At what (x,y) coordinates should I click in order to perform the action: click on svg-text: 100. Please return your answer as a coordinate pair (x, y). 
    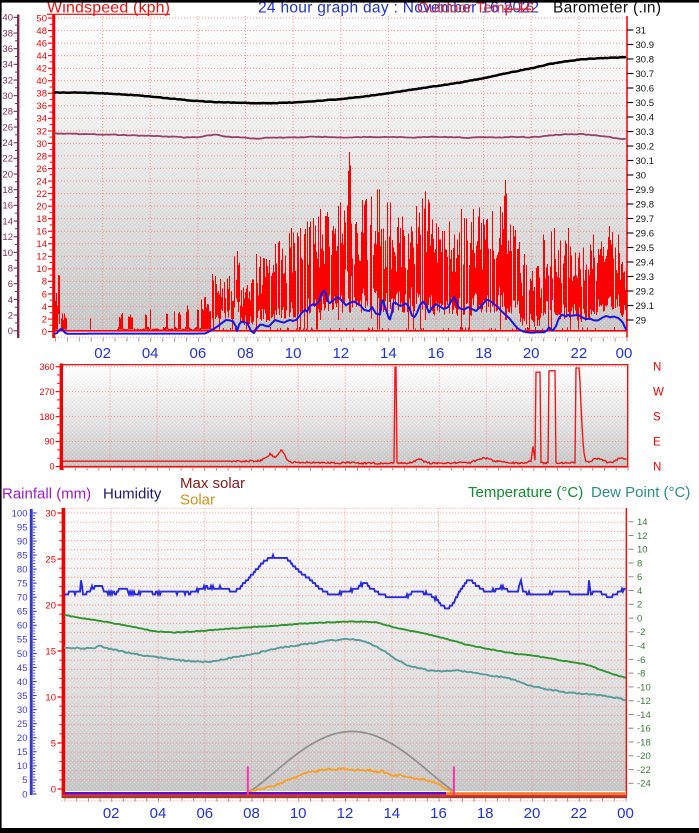
    Looking at the image, I should click on (20, 513).